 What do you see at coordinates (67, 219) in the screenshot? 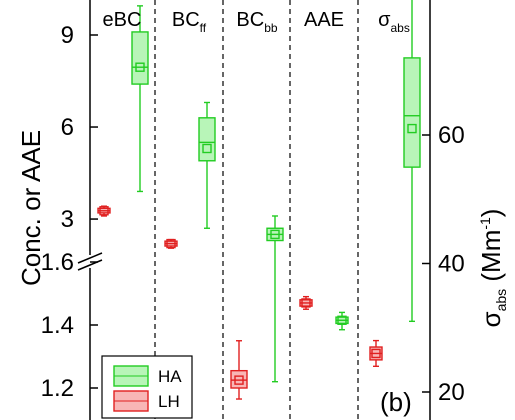
I see `left-tick-label: 3` at bounding box center [67, 219].